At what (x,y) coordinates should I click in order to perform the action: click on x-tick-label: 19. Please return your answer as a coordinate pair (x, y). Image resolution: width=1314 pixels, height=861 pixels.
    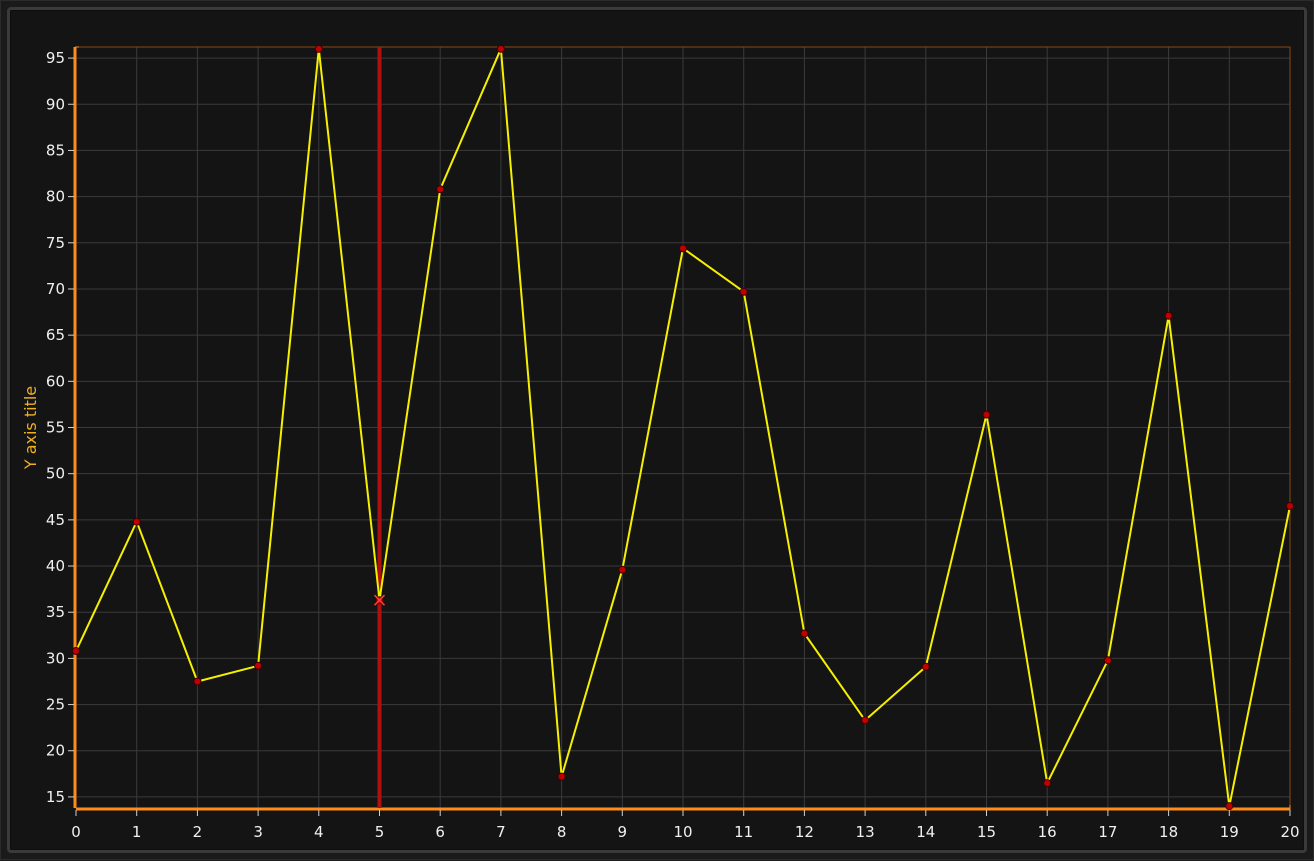
    Looking at the image, I should click on (1229, 832).